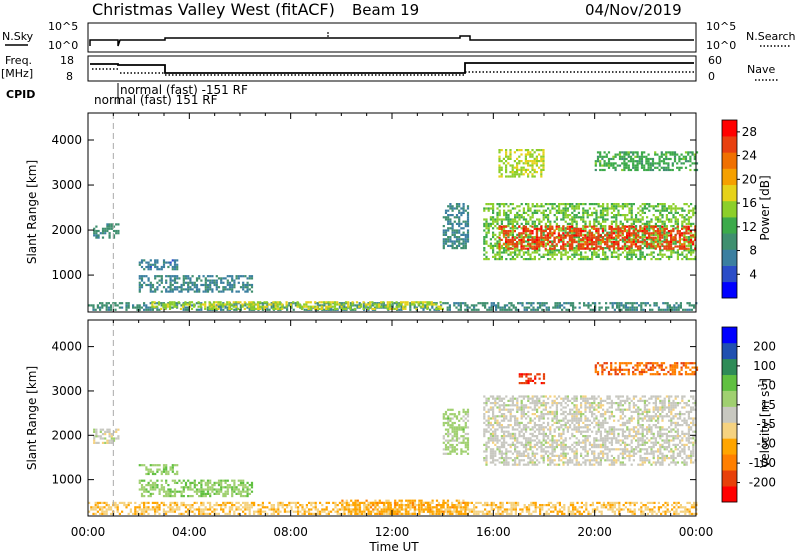 The width and height of the screenshot is (800, 554). I want to click on power-colorbar-tick-label: 12, so click(749, 227).